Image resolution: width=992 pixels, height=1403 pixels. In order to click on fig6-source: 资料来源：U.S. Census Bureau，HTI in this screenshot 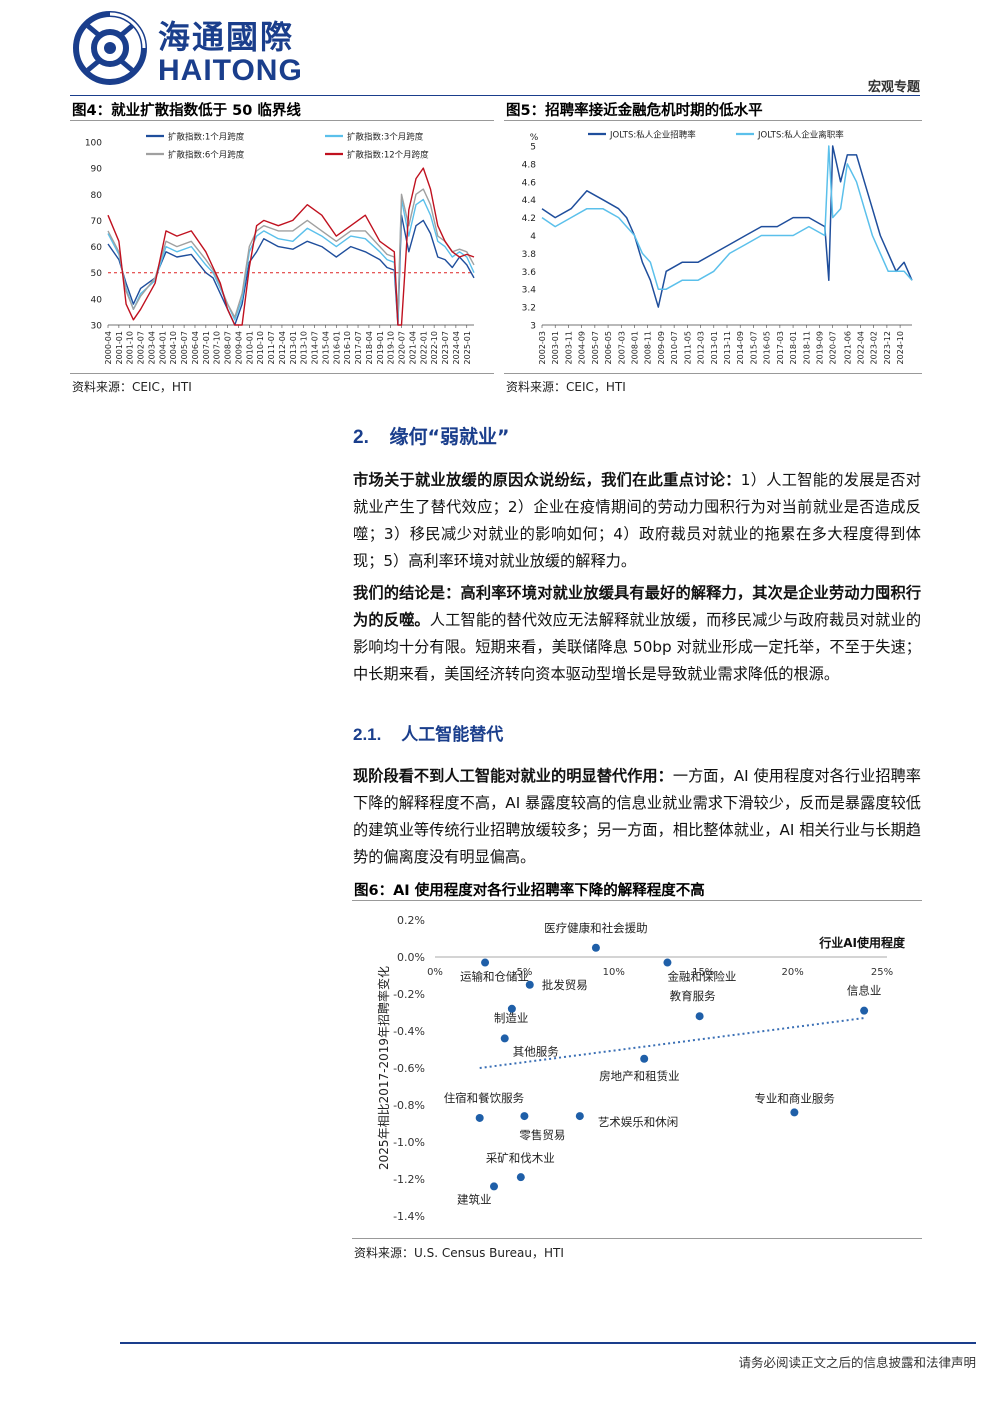, I will do `click(459, 1253)`.